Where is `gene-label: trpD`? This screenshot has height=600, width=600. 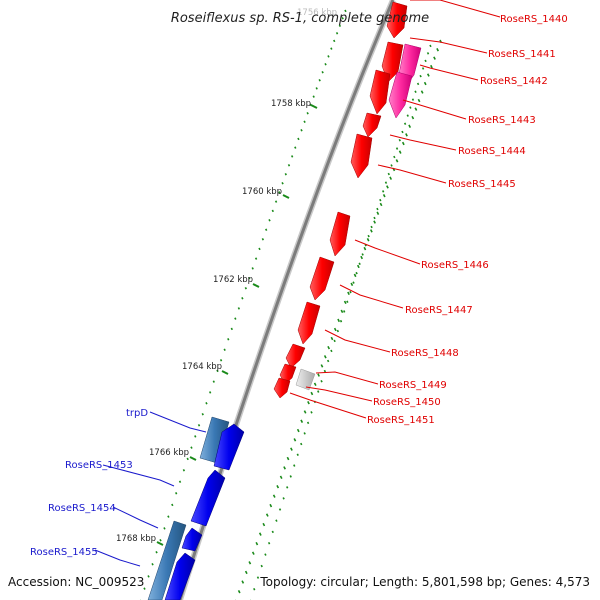
gene-label: trpD is located at coordinates (137, 413).